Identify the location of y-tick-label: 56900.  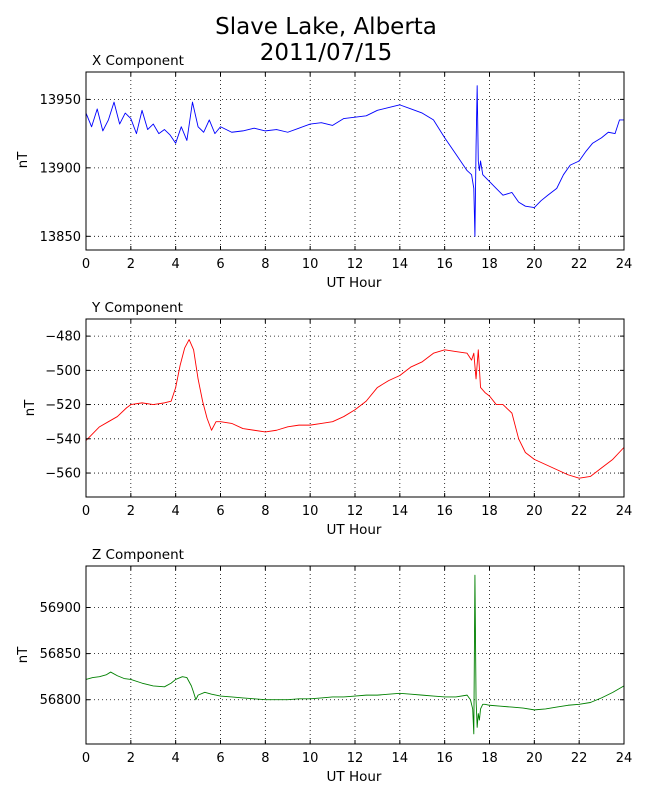
(60, 608).